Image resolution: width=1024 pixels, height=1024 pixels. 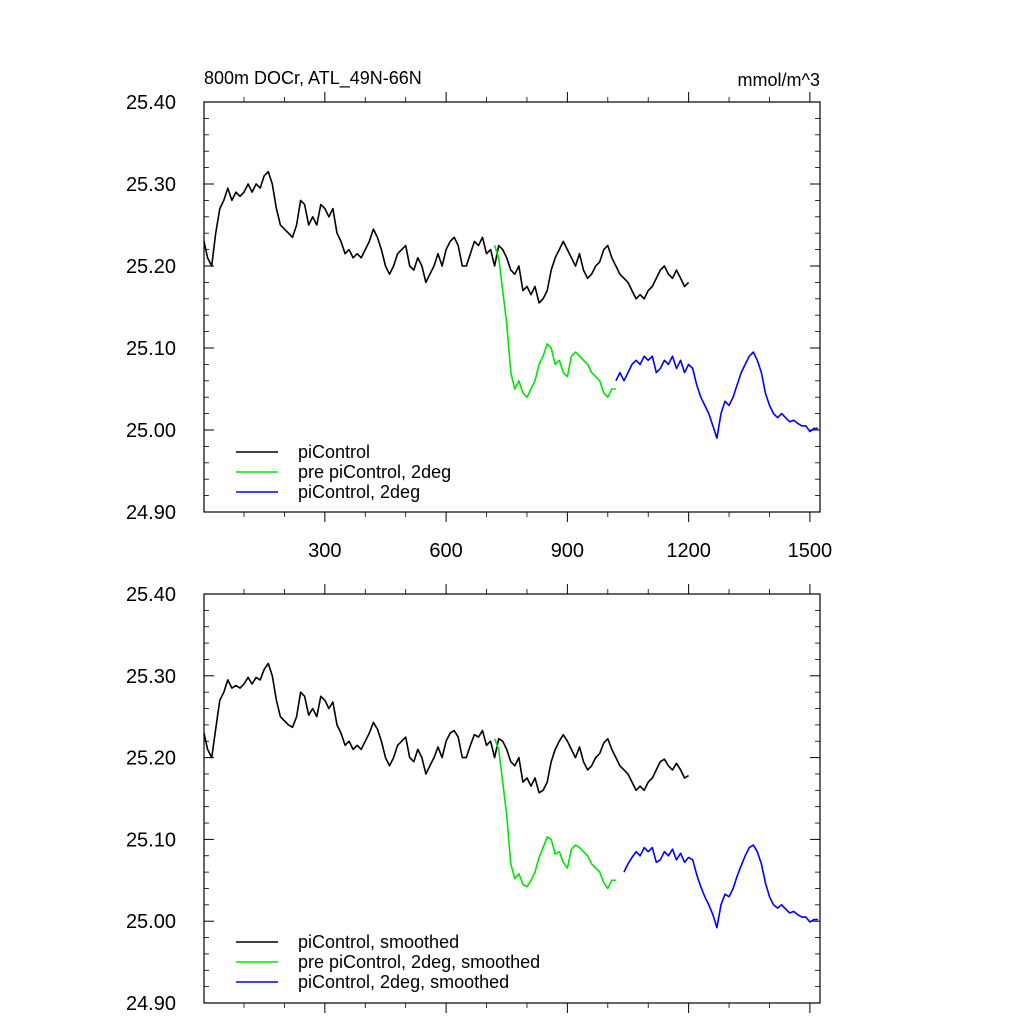 I want to click on legend-label: pre piControl, 2deg, so click(x=374, y=472).